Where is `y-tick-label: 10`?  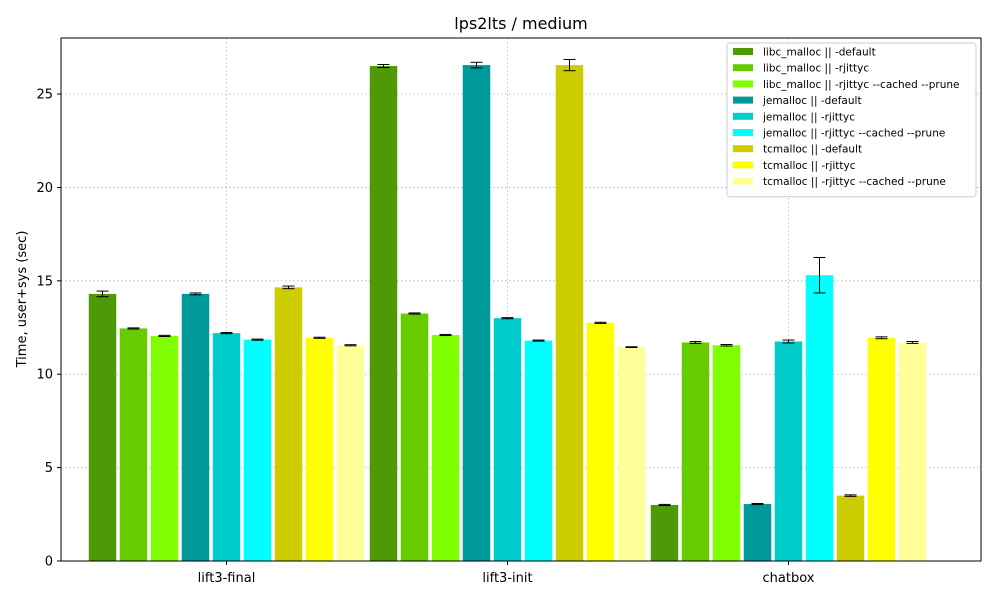
y-tick-label: 10 is located at coordinates (44, 375).